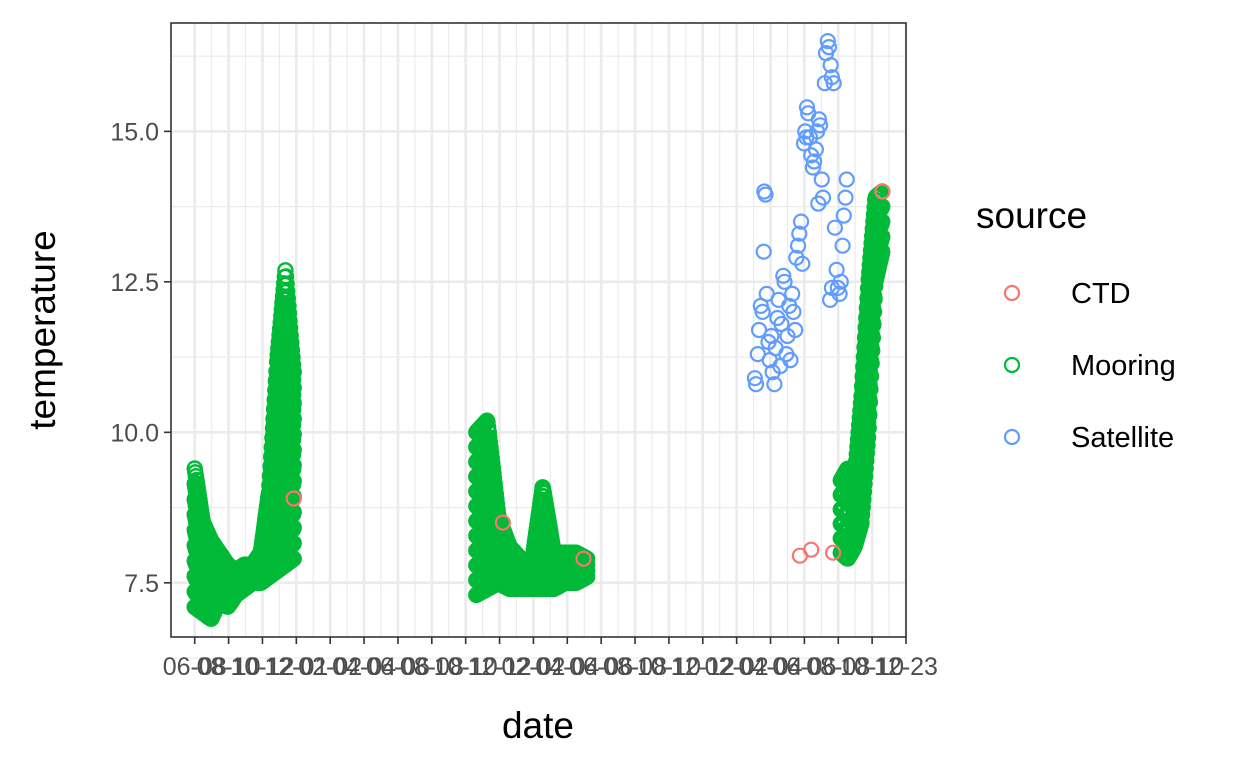 This screenshot has height=772, width=1249. I want to click on x-tick-label: 10-12, so click(262, 667).